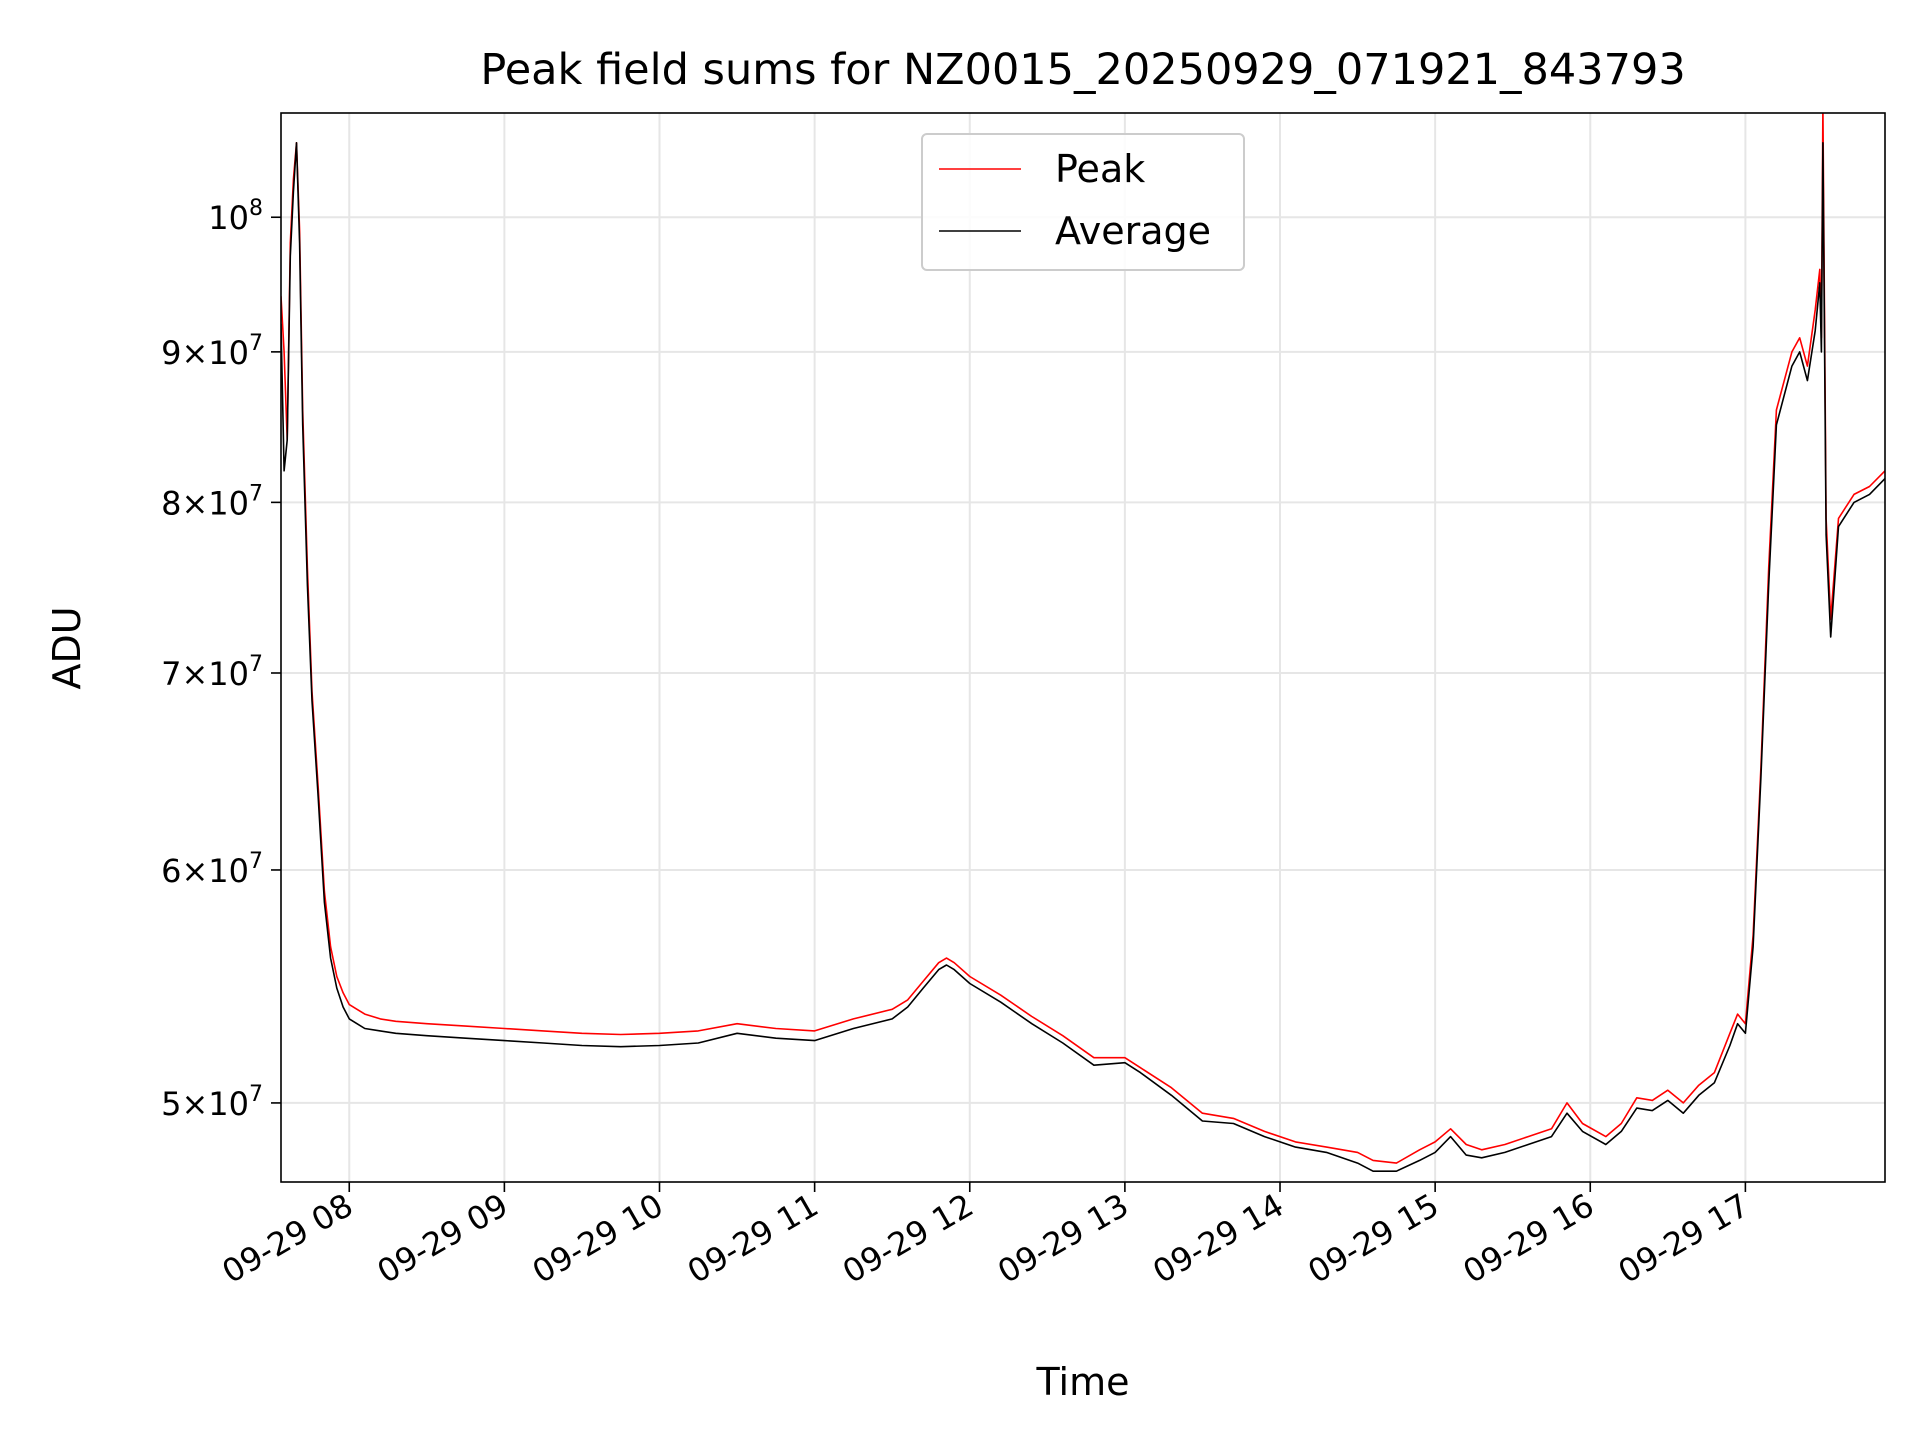 This screenshot has width=1920, height=1440. Describe the element at coordinates (1083, 1382) in the screenshot. I see `x-axis-label: Time` at that location.